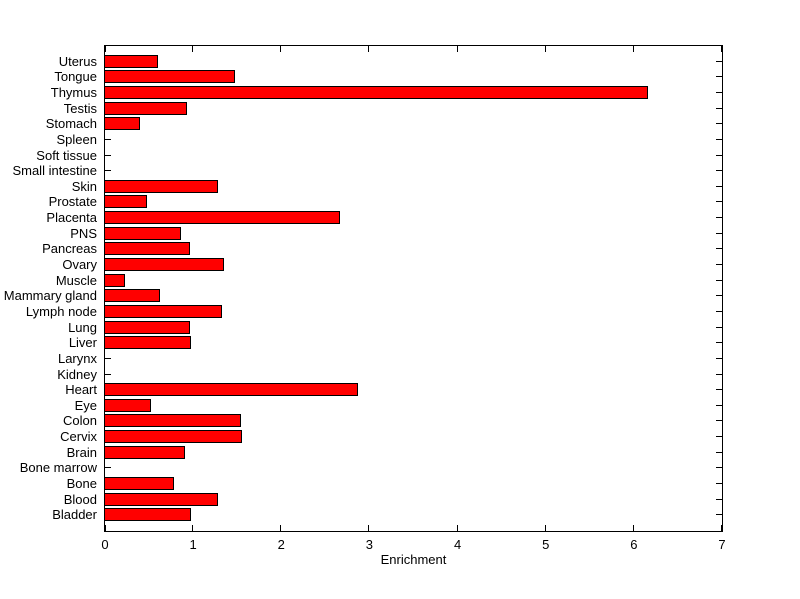  What do you see at coordinates (75, 77) in the screenshot?
I see `ytick-label: Tongue` at bounding box center [75, 77].